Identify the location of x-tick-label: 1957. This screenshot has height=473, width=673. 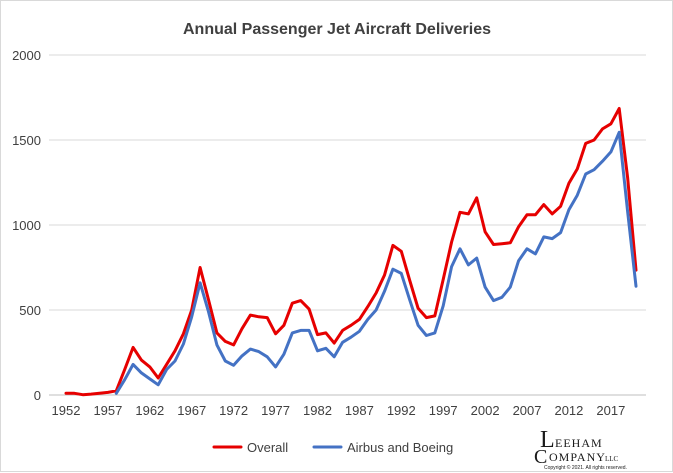
(107, 410).